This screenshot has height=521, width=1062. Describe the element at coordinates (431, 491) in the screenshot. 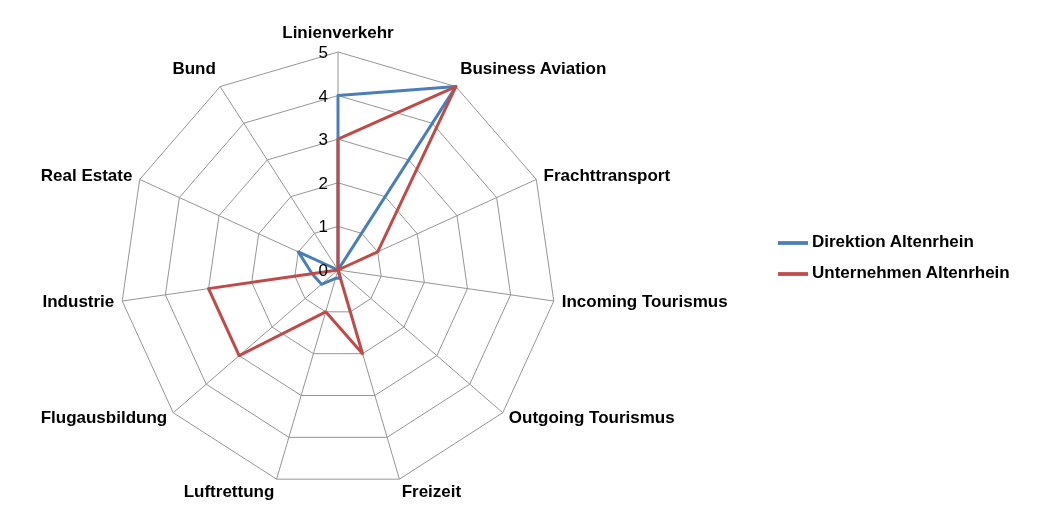

I see `spoke-label: Freizeit` at that location.